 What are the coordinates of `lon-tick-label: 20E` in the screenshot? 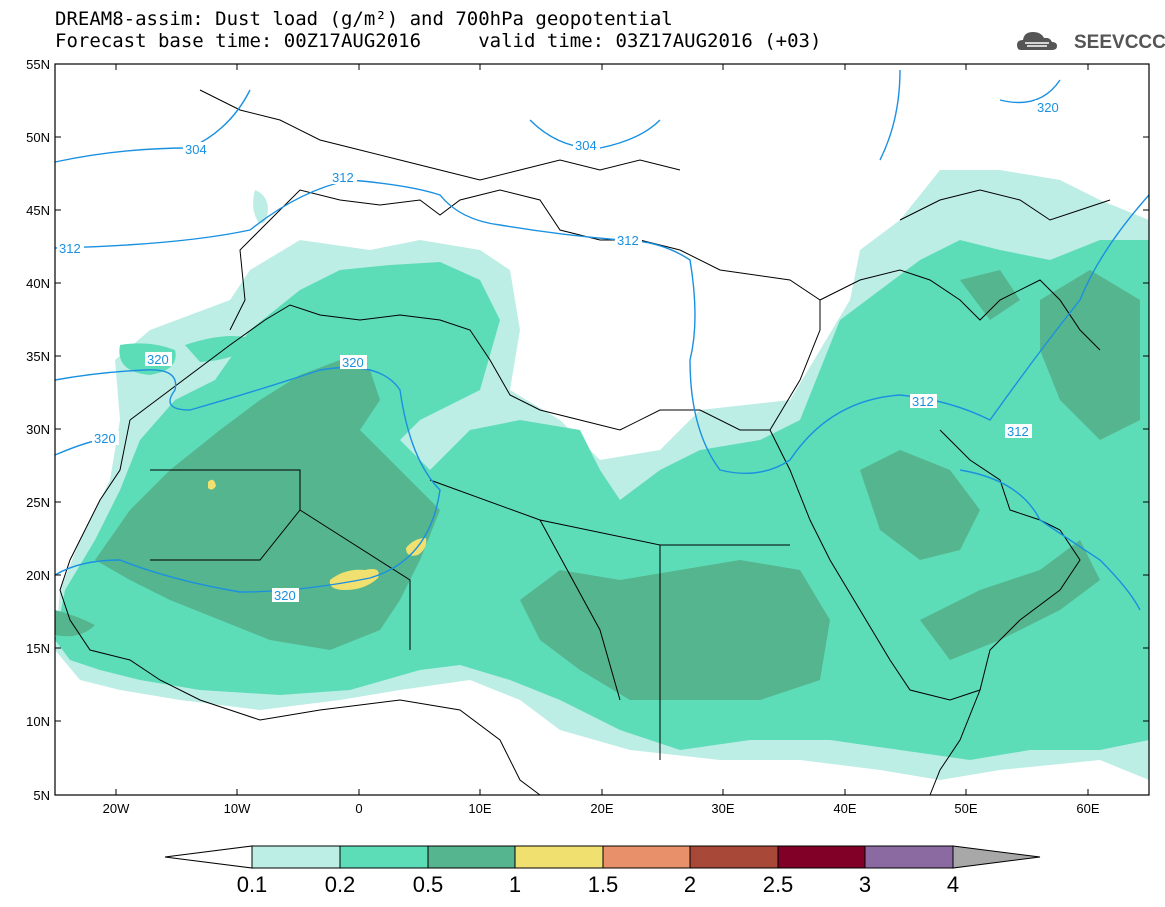 It's located at (601, 808).